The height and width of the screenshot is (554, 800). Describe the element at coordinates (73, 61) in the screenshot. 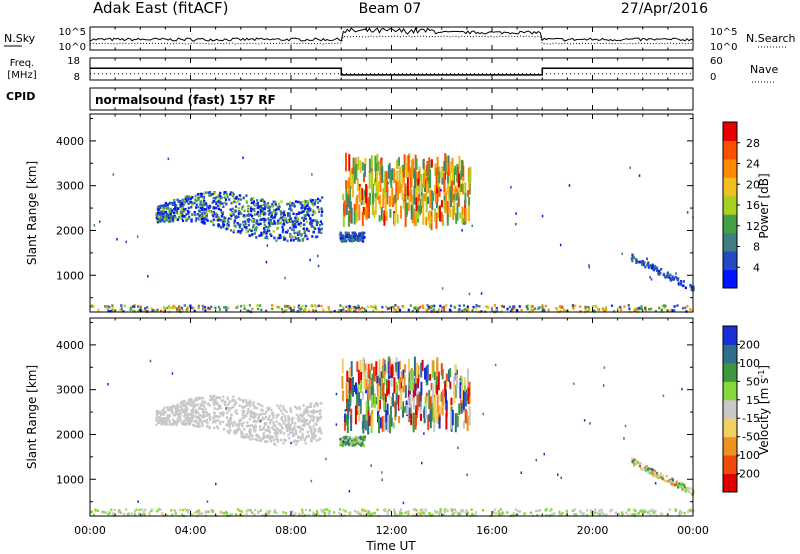

I see `frequency-tick-top: 18` at that location.